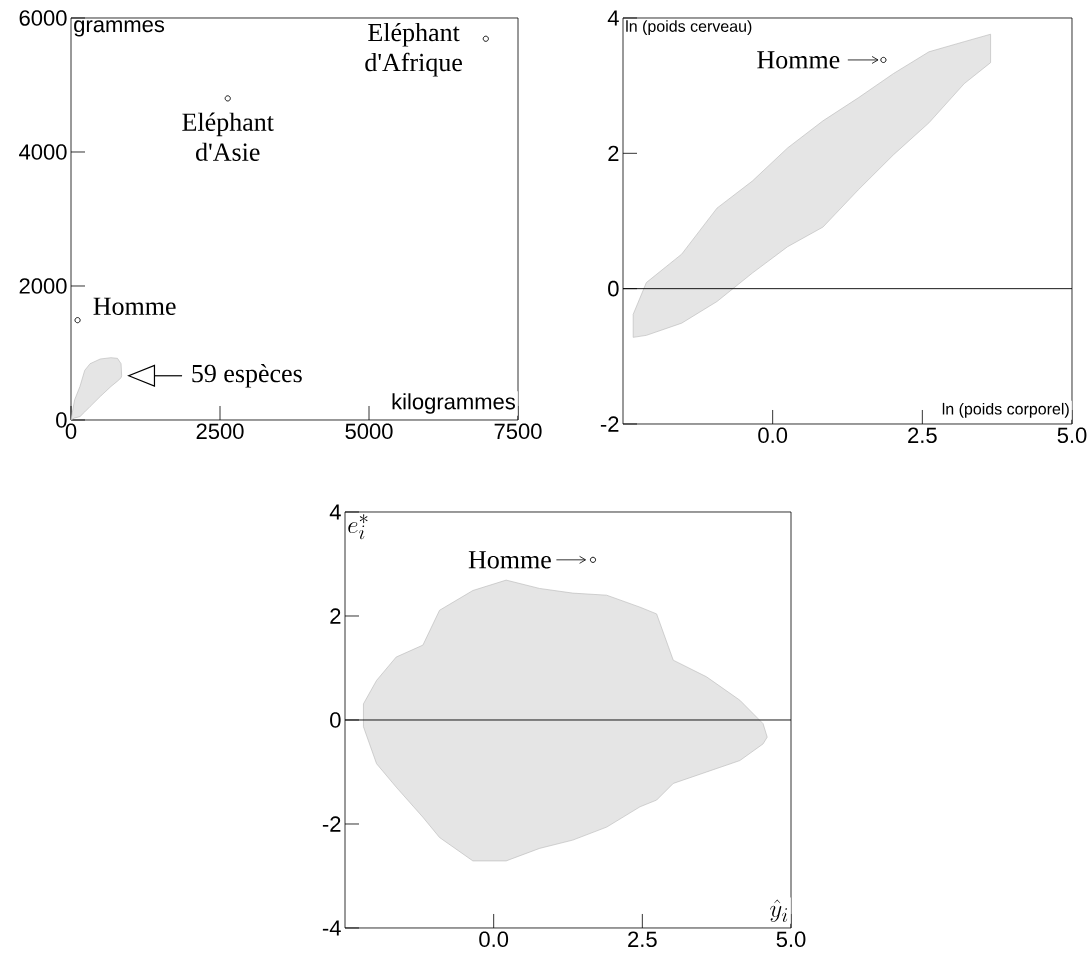 This screenshot has height=958, width=1090. What do you see at coordinates (689, 28) in the screenshot?
I see `y-axis-title: ln (poids cerveau)` at bounding box center [689, 28].